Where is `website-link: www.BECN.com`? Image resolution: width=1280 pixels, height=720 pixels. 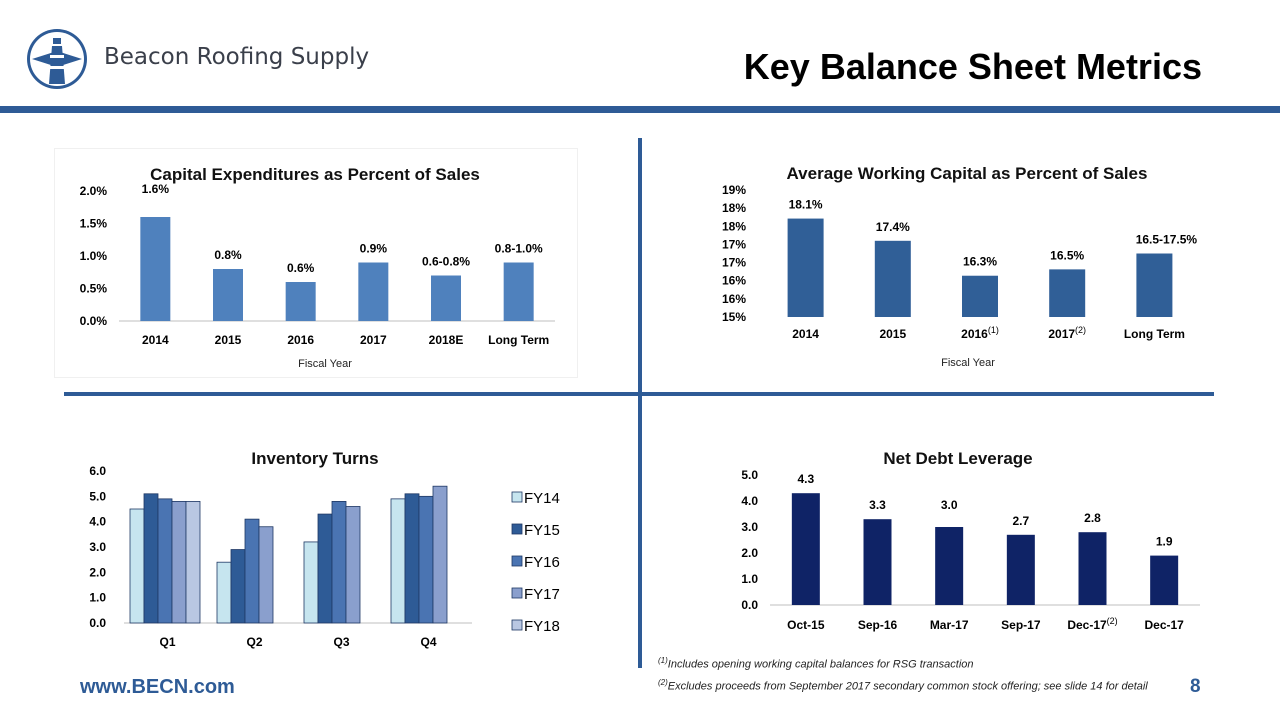
website-link: www.BECN.com is located at coordinates (157, 687).